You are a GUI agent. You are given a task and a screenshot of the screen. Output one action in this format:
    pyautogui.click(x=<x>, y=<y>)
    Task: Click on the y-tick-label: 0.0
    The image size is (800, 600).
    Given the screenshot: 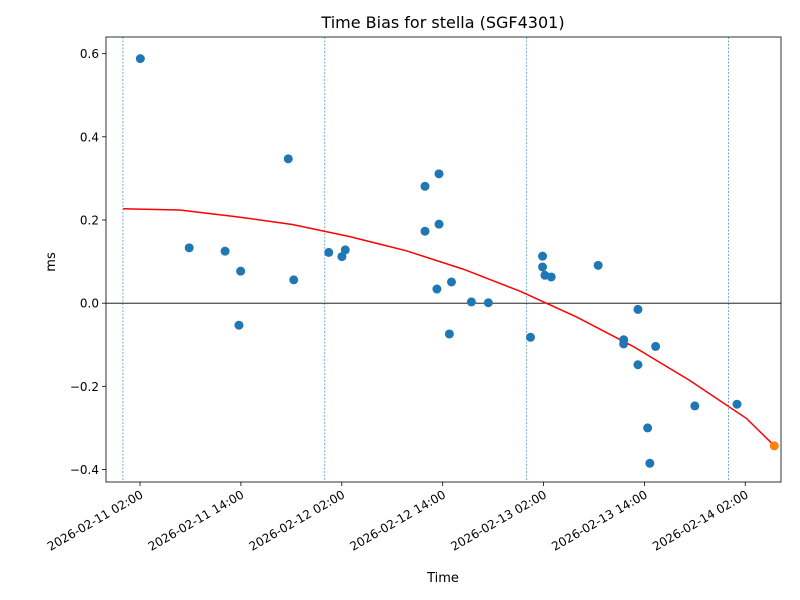 What is the action you would take?
    pyautogui.click(x=89, y=304)
    